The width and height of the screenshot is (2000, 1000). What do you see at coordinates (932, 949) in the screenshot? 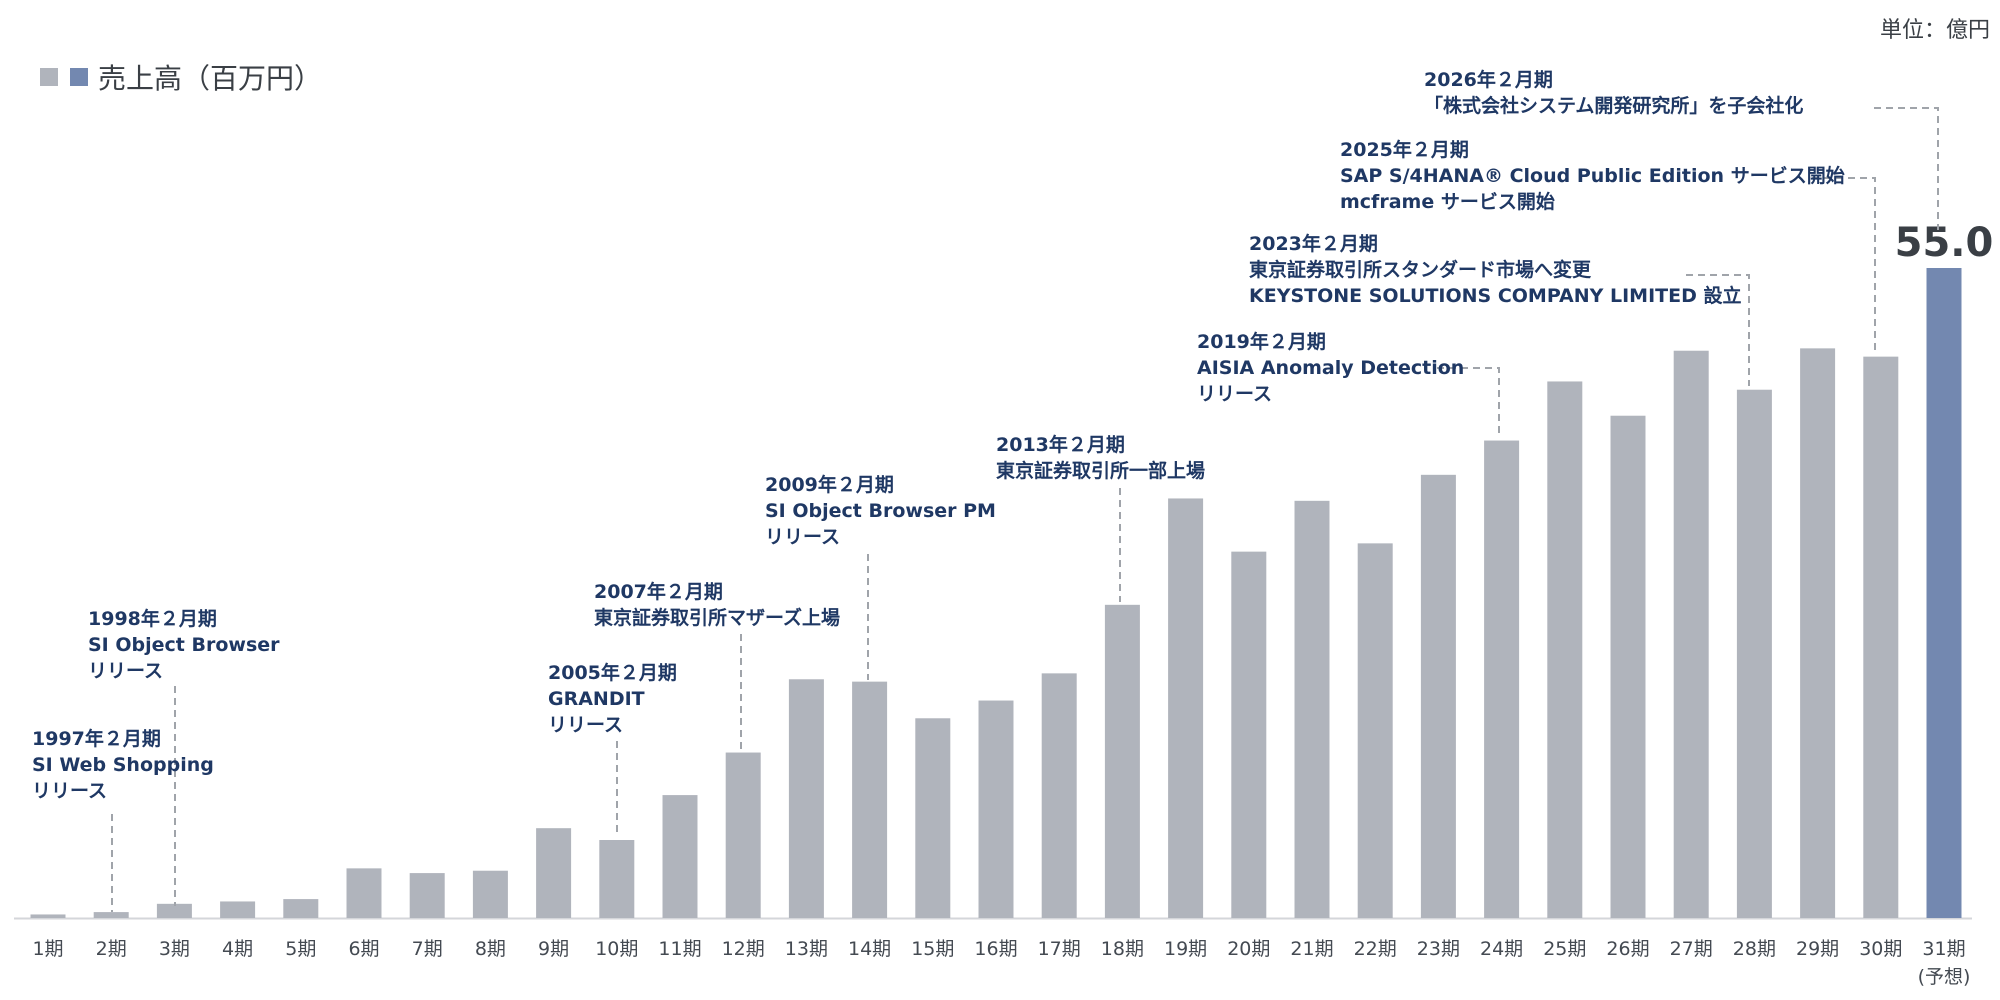
I see `x-tick-label: 15期` at bounding box center [932, 949].